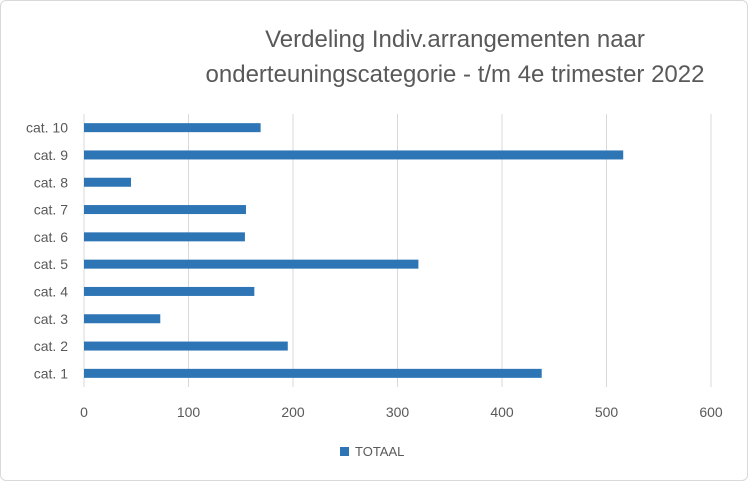  I want to click on y-category-label: cat. 8, so click(51, 182).